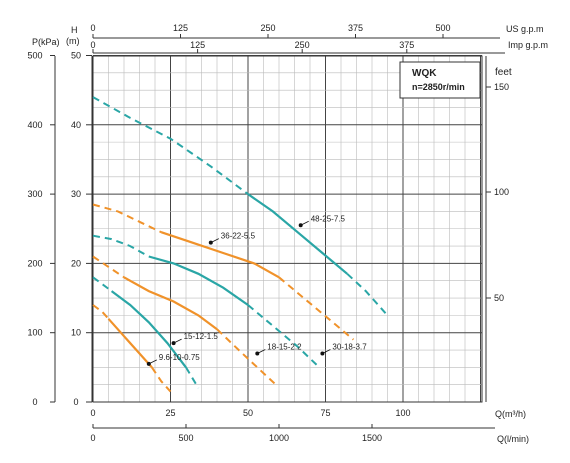 The height and width of the screenshot is (463, 570). Describe the element at coordinates (73, 41) in the screenshot. I see `h-axis-label-unit: (m)` at that location.